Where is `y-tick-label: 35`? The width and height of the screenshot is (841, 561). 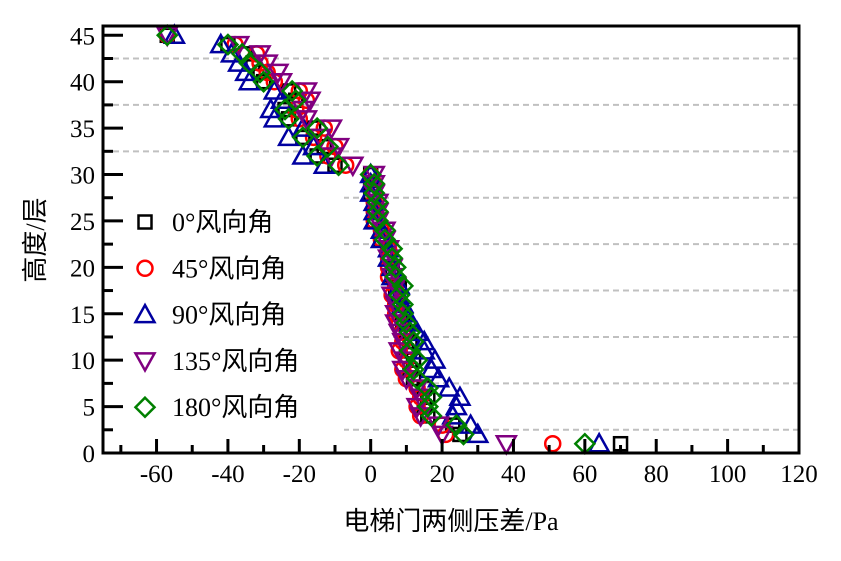 y-tick-label: 35 is located at coordinates (82, 129).